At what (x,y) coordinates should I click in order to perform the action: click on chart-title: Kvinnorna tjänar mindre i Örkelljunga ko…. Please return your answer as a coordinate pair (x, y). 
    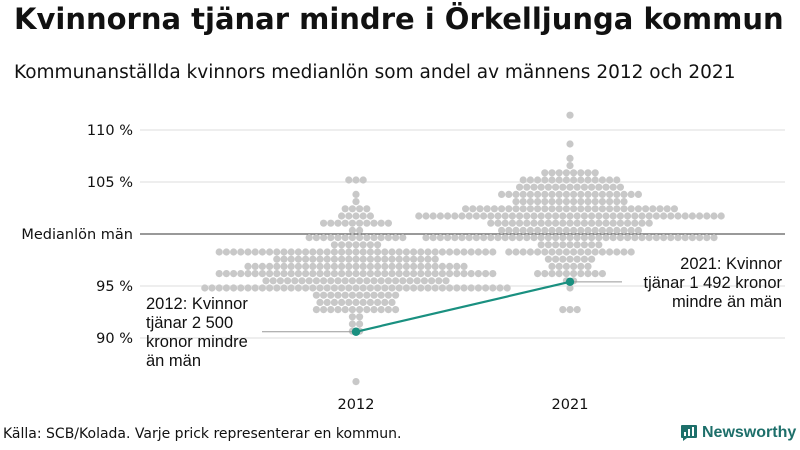
    Looking at the image, I should click on (399, 19).